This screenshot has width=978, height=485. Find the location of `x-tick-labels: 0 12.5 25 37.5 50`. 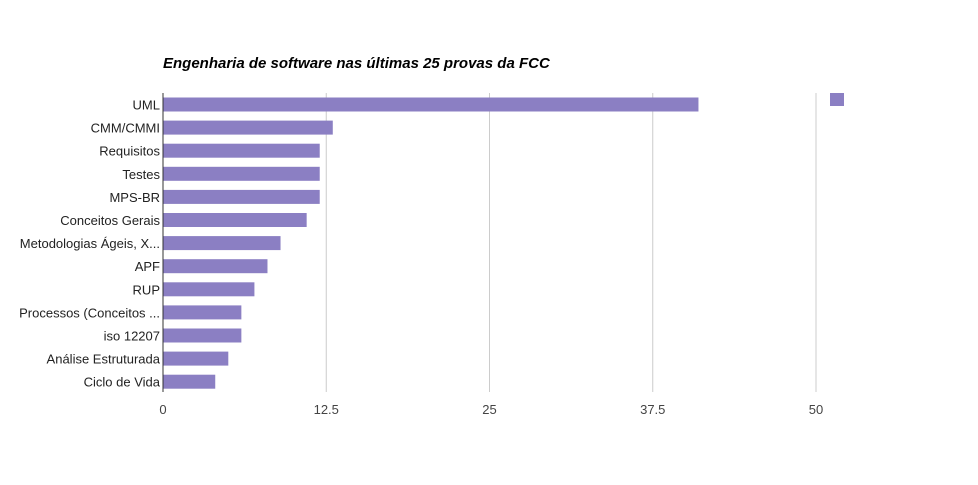

x-tick-labels: 0 12.5 25 37.5 50 is located at coordinates (491, 409).